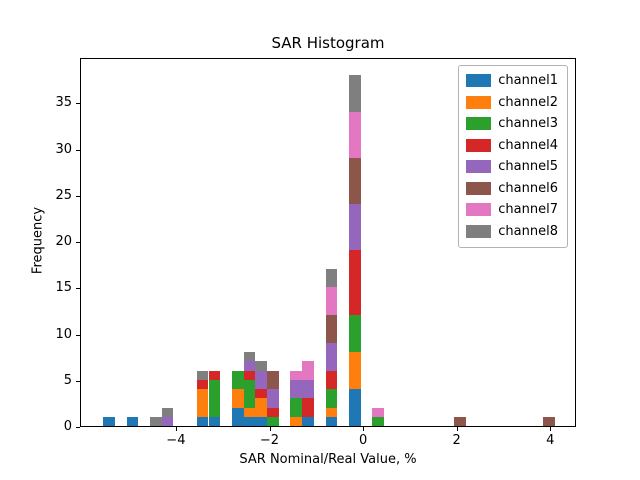  What do you see at coordinates (63, 195) in the screenshot?
I see `y-tick-label: 25` at bounding box center [63, 195].